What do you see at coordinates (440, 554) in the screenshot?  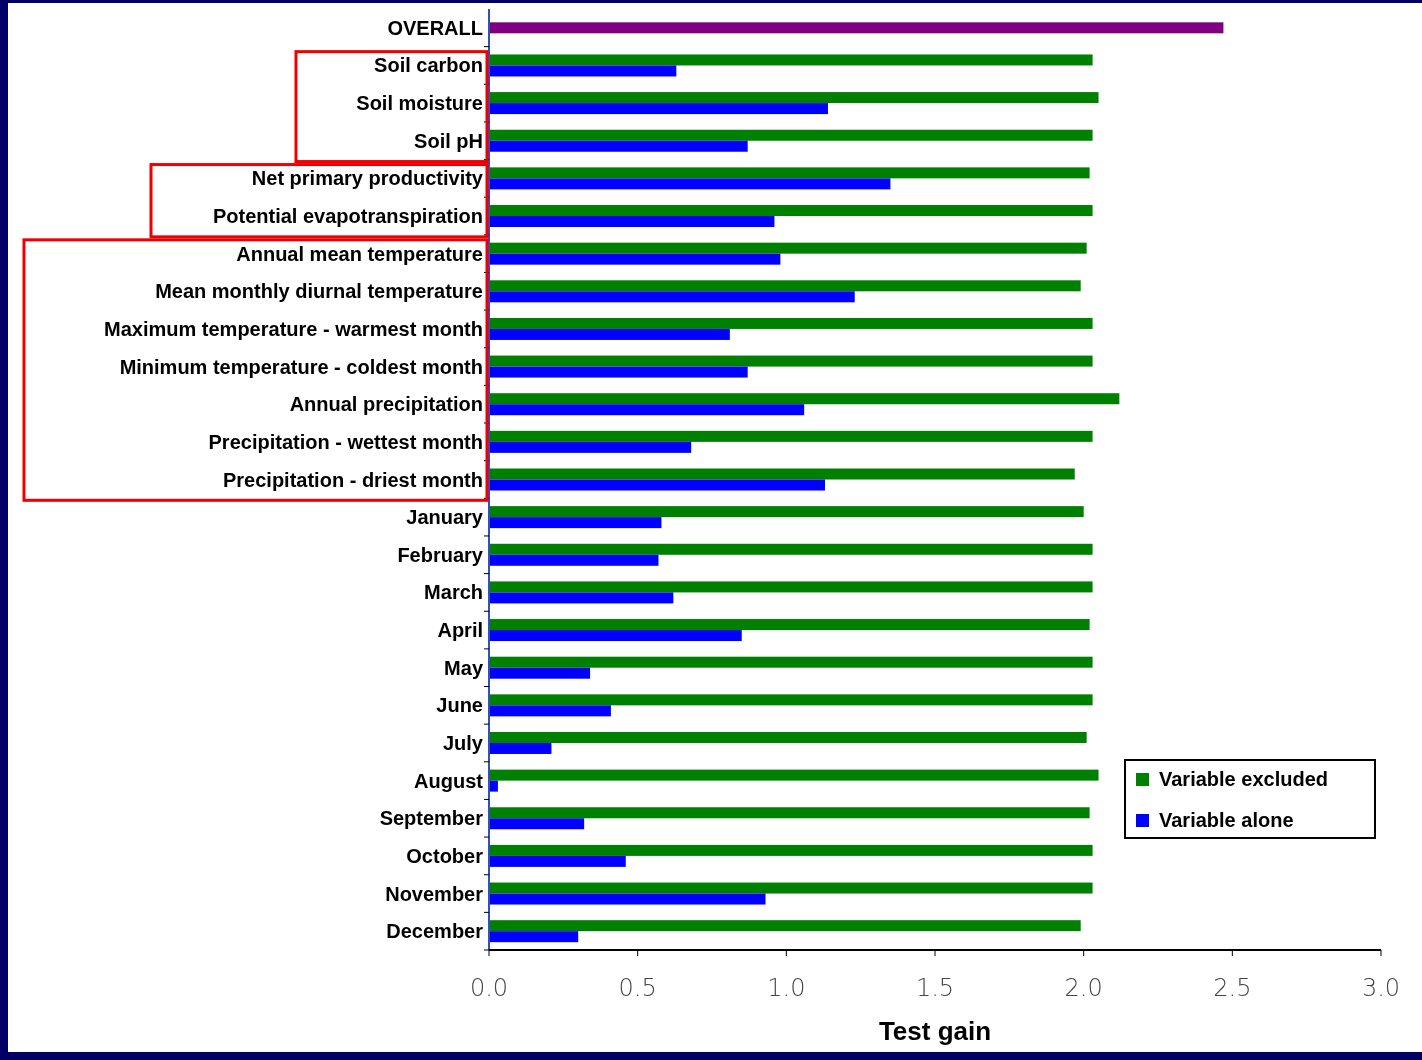 I see `y-tick-label: February` at bounding box center [440, 554].